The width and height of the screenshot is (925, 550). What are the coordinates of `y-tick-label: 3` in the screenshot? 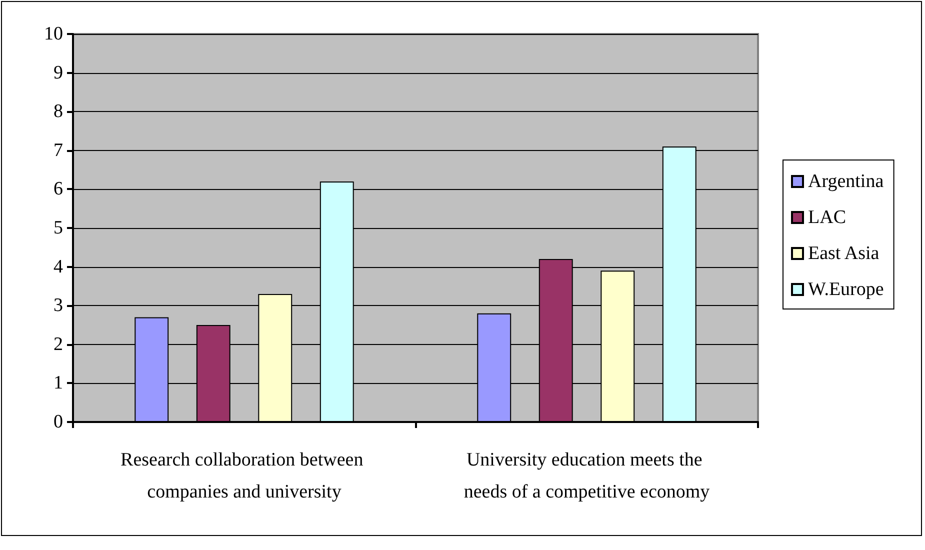 It's located at (58, 305).